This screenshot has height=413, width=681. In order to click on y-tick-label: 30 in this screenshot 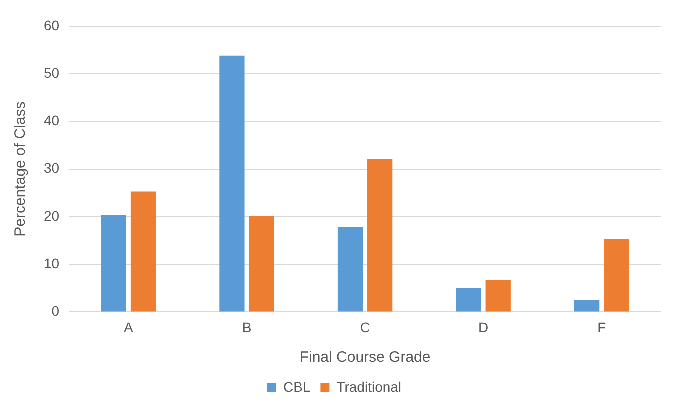, I will do `click(52, 168)`.